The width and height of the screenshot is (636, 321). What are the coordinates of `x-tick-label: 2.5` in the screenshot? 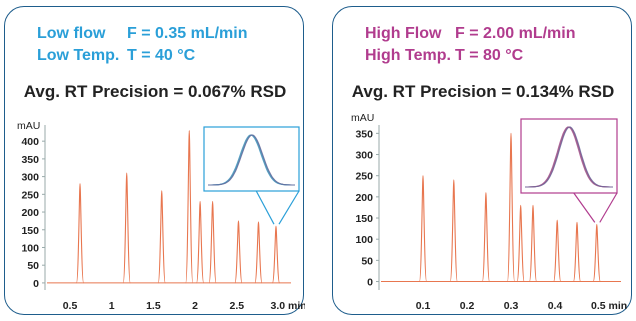 It's located at (236, 306).